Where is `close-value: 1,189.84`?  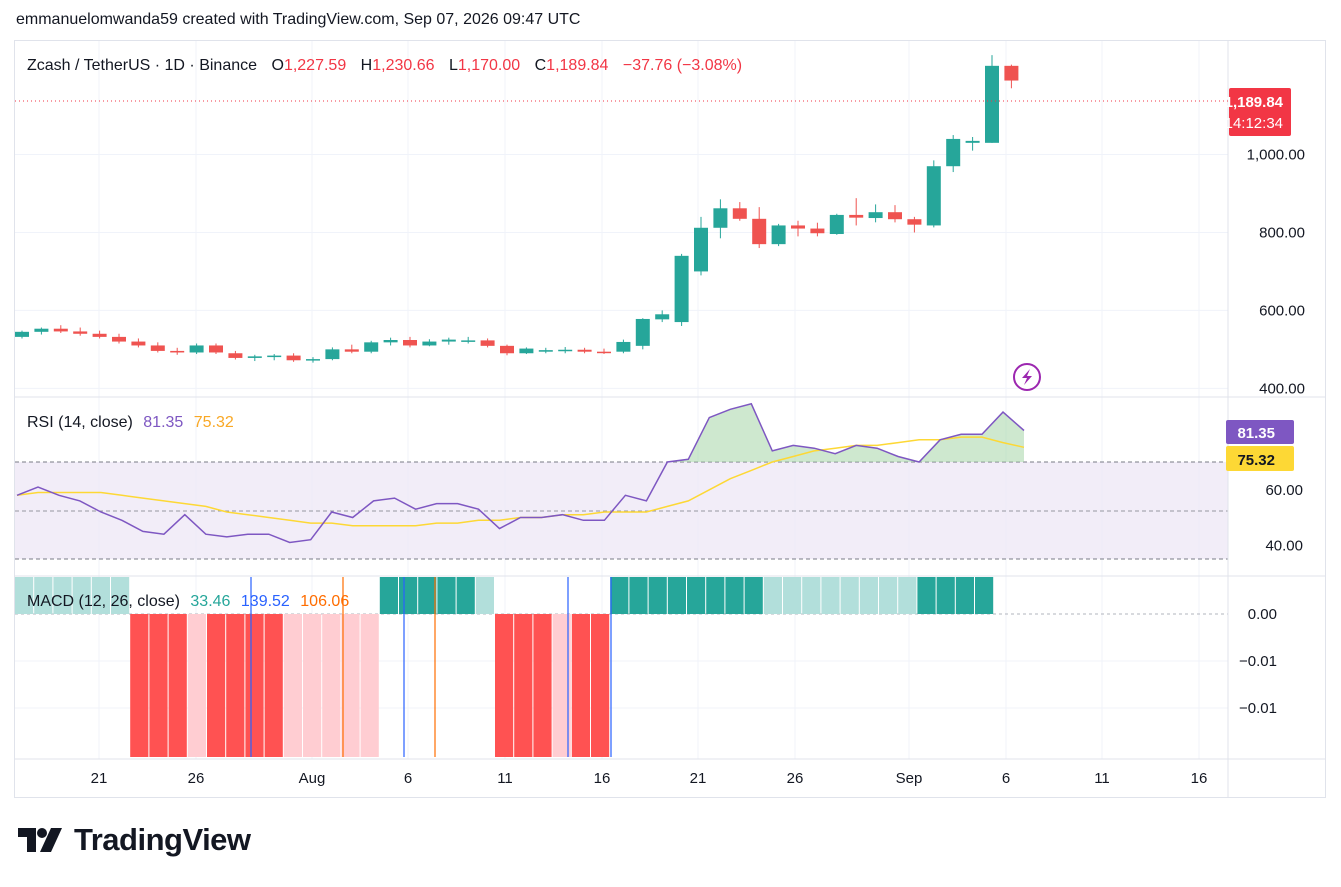 close-value: 1,189.84 is located at coordinates (577, 65).